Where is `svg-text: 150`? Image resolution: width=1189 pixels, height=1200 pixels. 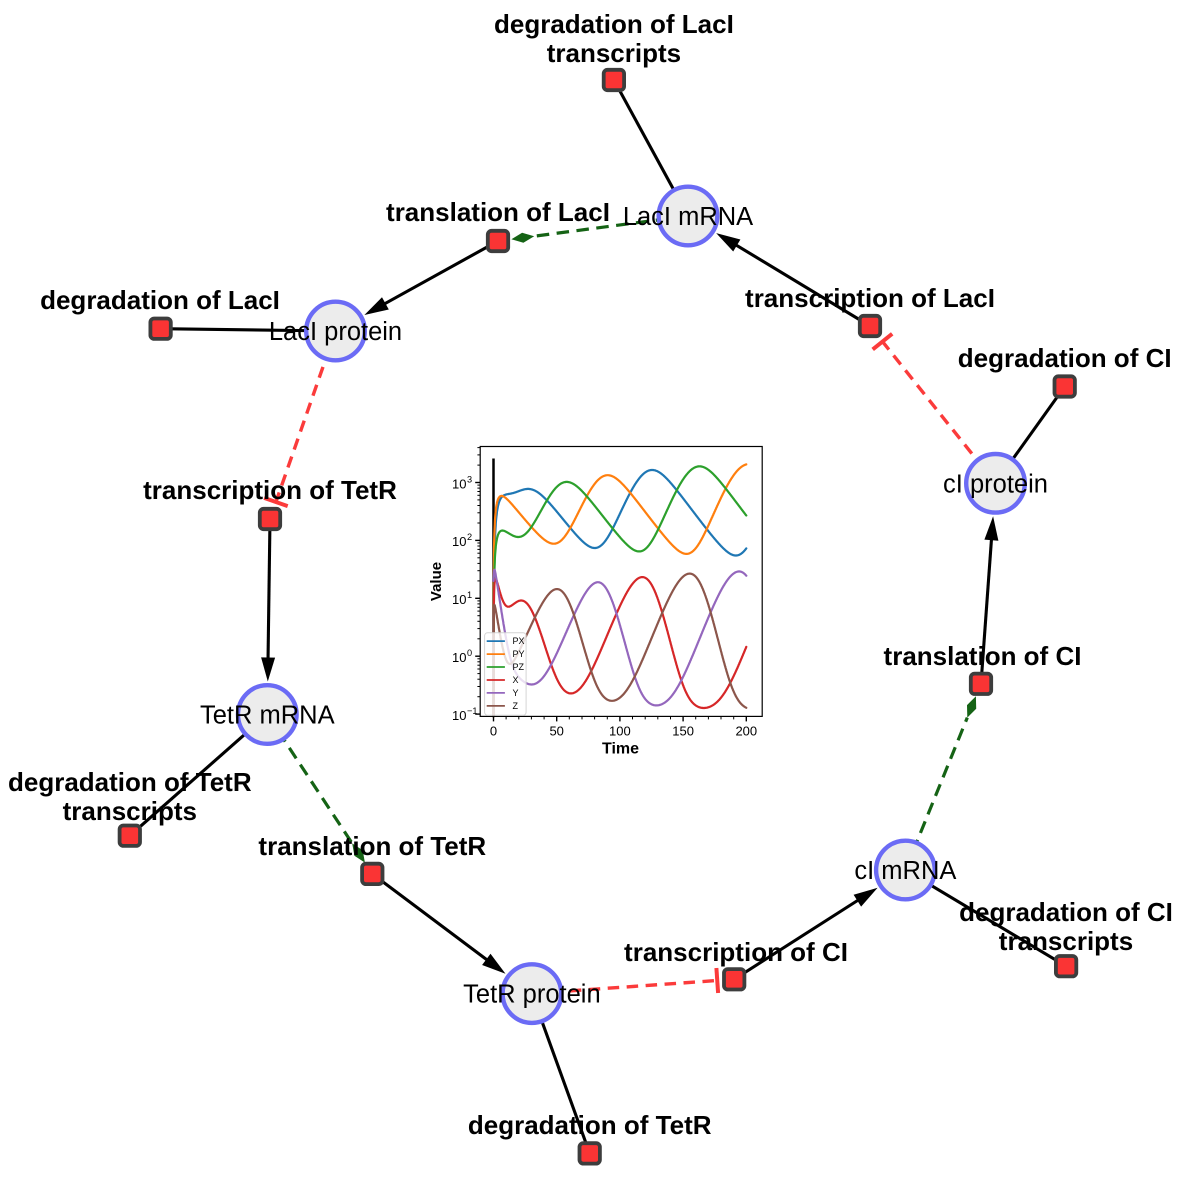 svg-text: 150 is located at coordinates (683, 730).